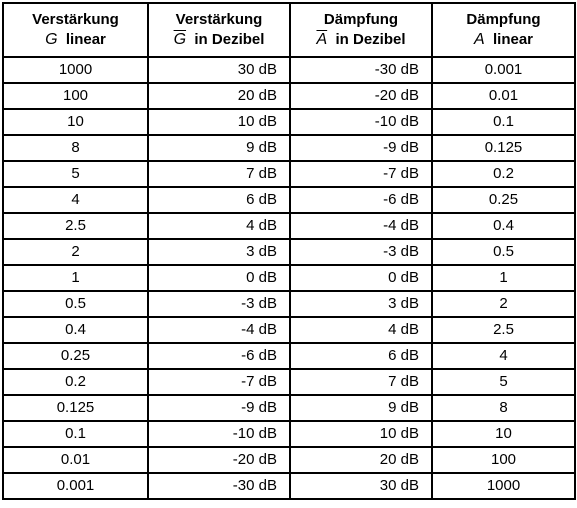  Describe the element at coordinates (219, 148) in the screenshot. I see `gain-db-cell: 9 dB` at that location.